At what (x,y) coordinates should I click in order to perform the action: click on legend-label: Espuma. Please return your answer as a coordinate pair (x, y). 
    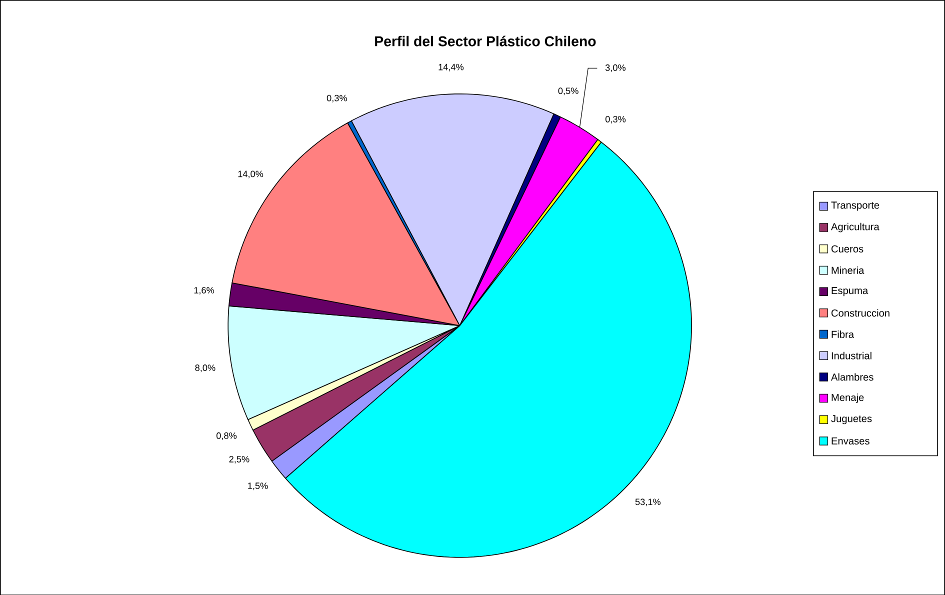
    Looking at the image, I should click on (850, 291).